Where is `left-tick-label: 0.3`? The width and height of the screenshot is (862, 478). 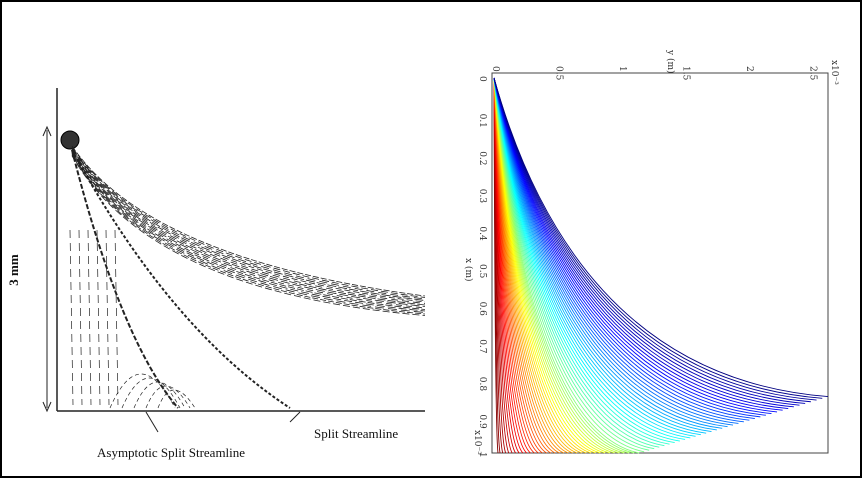 left-tick-label: 0.3 is located at coordinates (482, 196).